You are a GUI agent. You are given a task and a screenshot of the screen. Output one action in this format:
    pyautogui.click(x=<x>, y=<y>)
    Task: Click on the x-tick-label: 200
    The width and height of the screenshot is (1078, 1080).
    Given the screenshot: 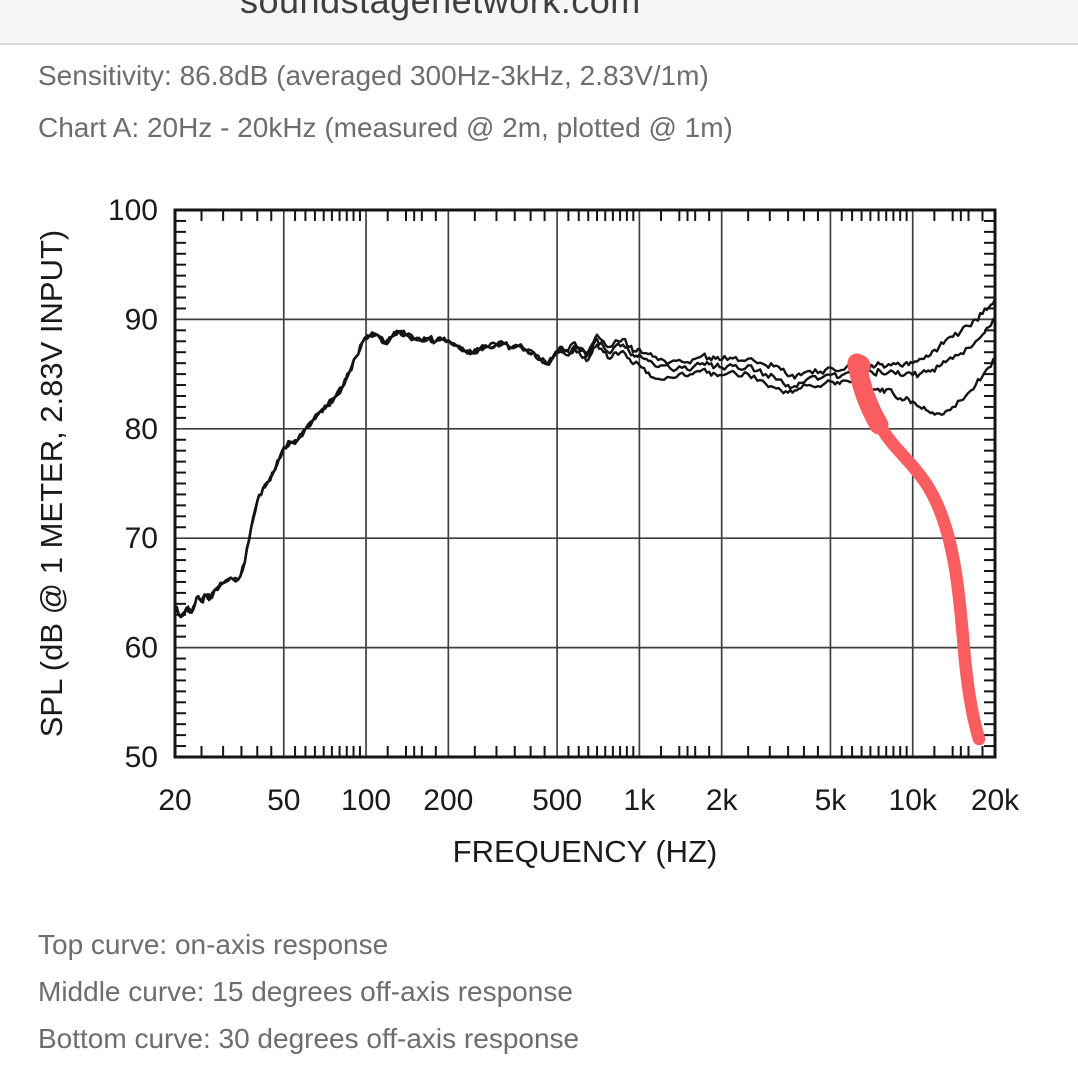 What is the action you would take?
    pyautogui.click(x=448, y=800)
    